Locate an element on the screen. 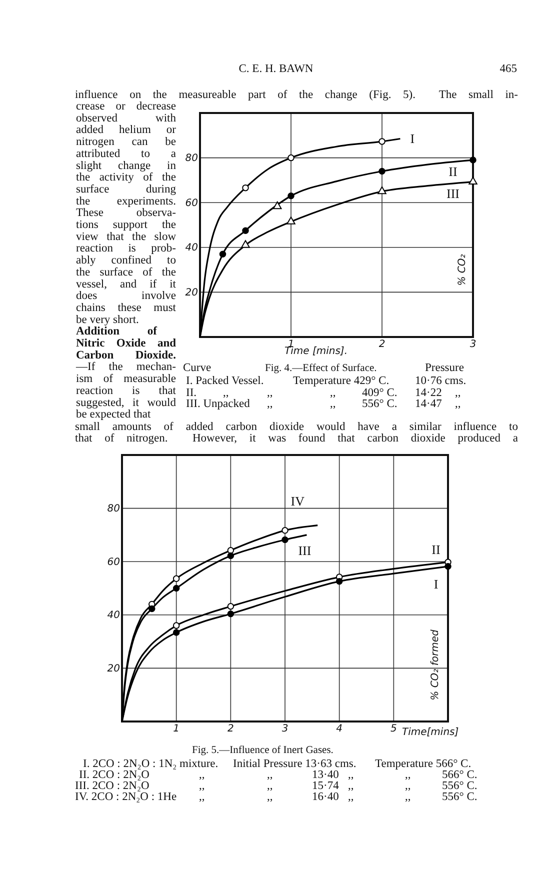  text: Fig. 5.—Influence of Inert Gases. is located at coordinates (263, 750).